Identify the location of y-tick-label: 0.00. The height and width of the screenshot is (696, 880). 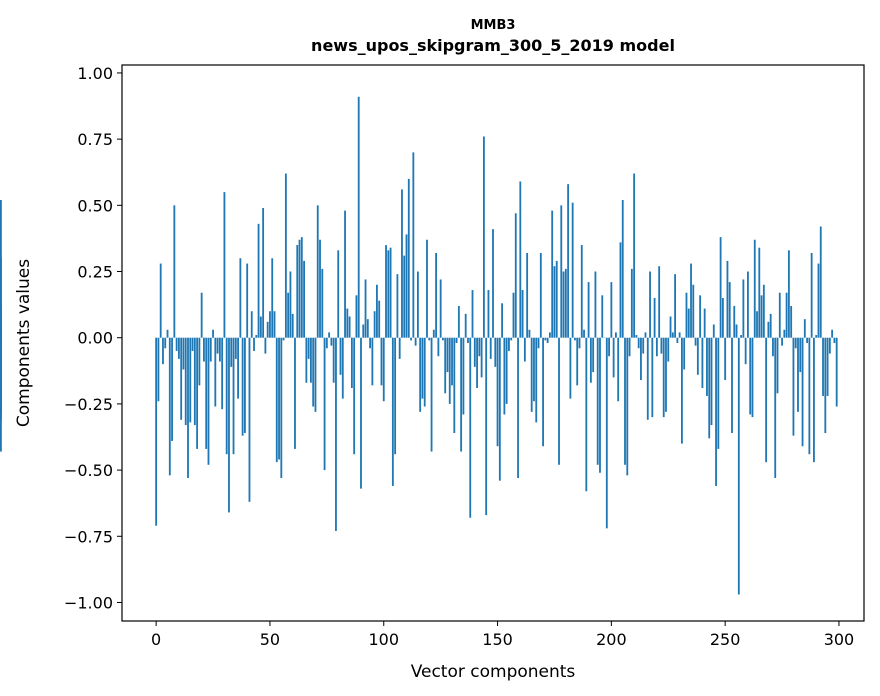
(95, 338).